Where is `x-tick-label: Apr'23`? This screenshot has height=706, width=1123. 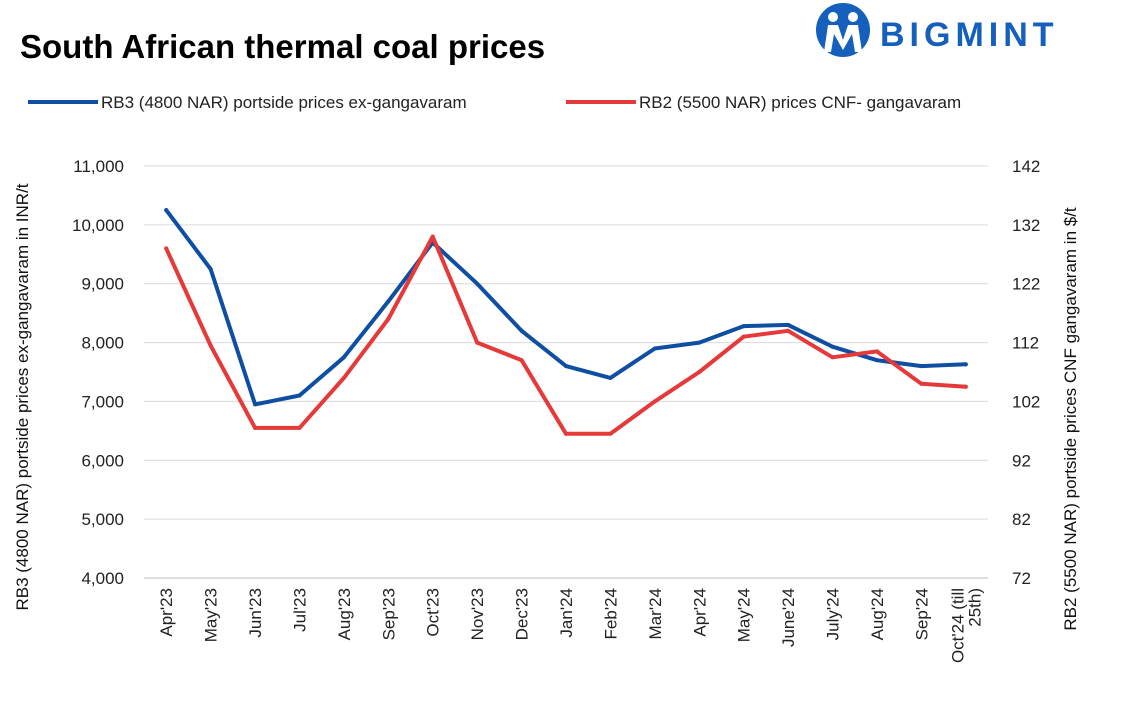
x-tick-label: Apr'23 is located at coordinates (166, 612).